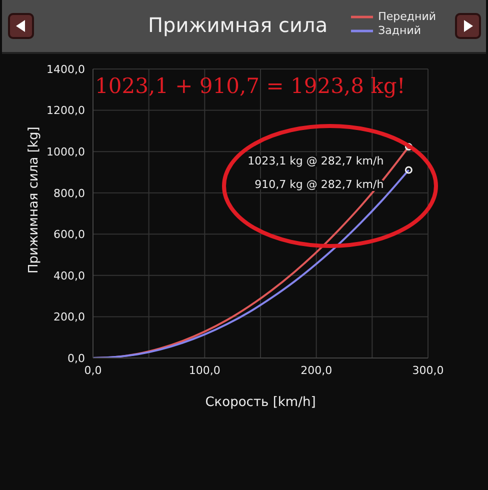  Describe the element at coordinates (428, 370) in the screenshot. I see `x-tick-label: 300,0` at that location.